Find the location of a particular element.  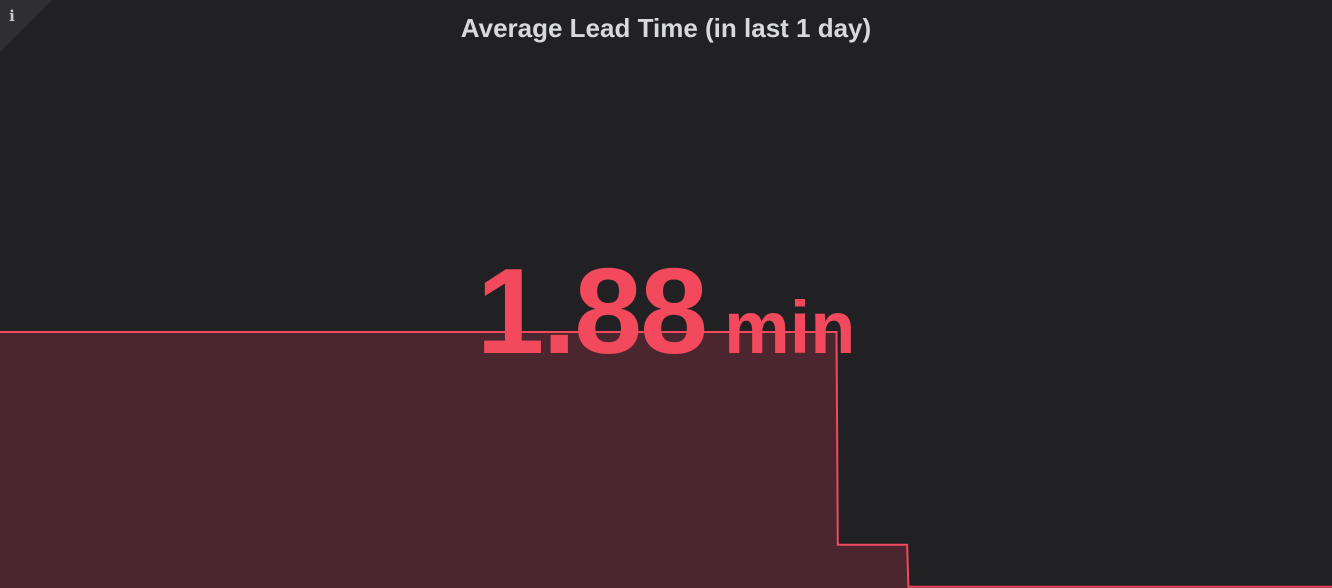

stat-number: 1.88 is located at coordinates (591, 311).